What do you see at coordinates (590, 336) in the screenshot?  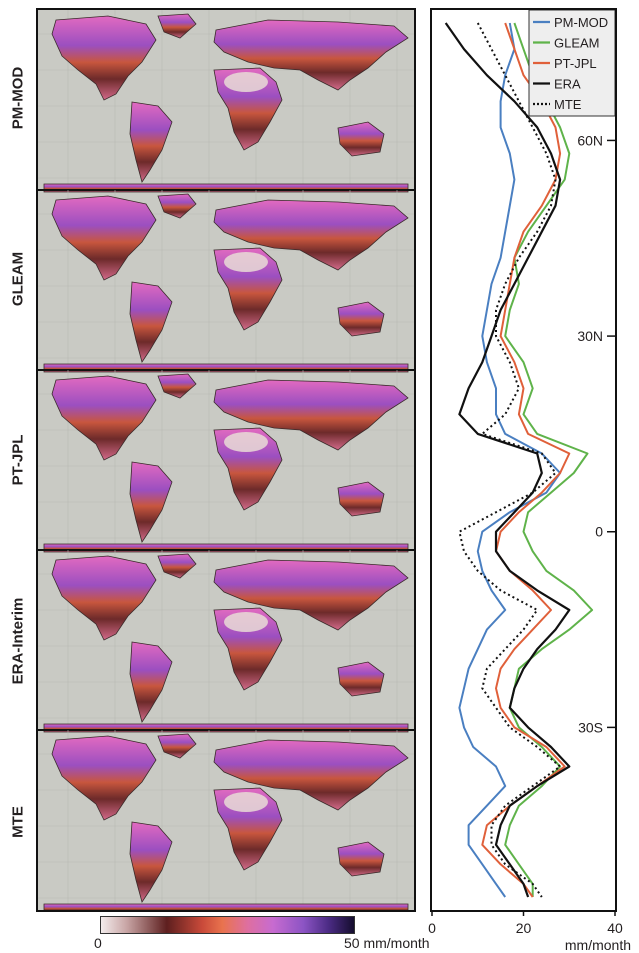 I see `y-tick-label-1: 30N` at bounding box center [590, 336].